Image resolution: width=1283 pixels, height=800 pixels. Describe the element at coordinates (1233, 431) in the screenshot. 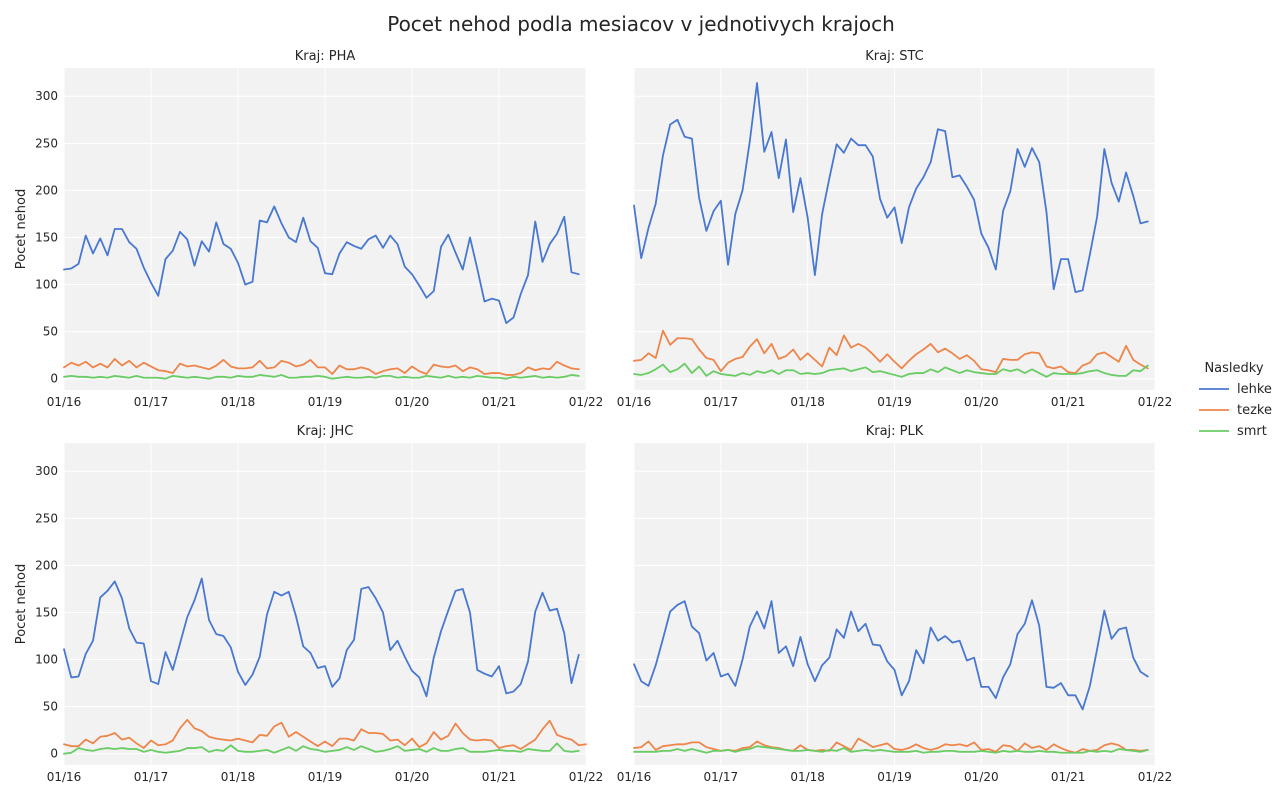

I see `legend-item-smrt: smrt` at that location.